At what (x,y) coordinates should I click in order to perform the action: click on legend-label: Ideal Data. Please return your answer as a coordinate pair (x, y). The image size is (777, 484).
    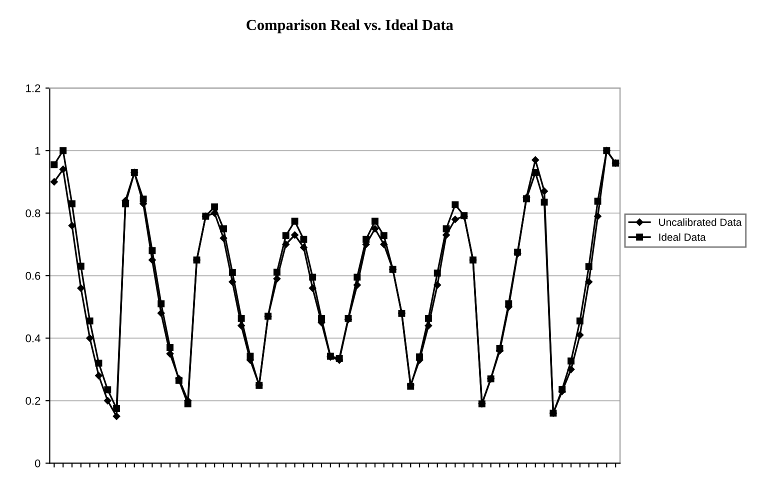
    Looking at the image, I should click on (682, 237).